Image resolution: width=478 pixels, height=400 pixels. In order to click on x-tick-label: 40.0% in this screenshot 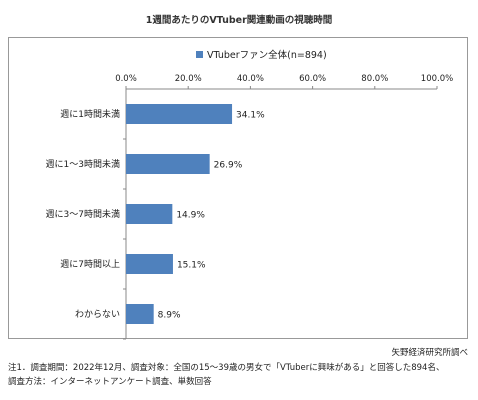, I will do `click(250, 79)`.